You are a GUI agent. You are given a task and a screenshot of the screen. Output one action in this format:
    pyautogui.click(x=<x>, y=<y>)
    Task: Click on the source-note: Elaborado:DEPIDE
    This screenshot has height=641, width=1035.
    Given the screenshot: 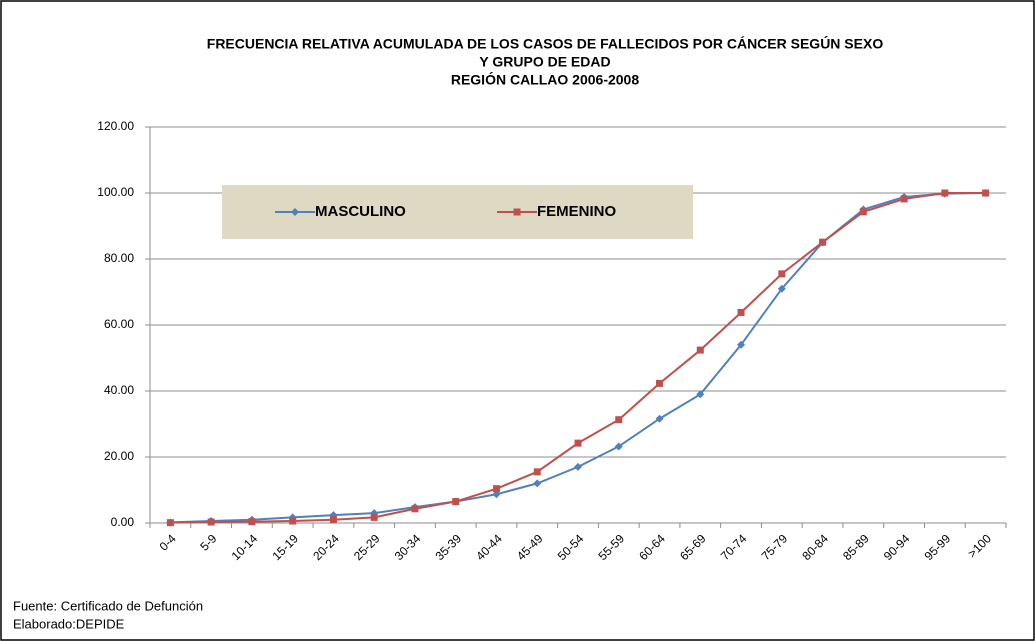 What is the action you would take?
    pyautogui.click(x=69, y=623)
    